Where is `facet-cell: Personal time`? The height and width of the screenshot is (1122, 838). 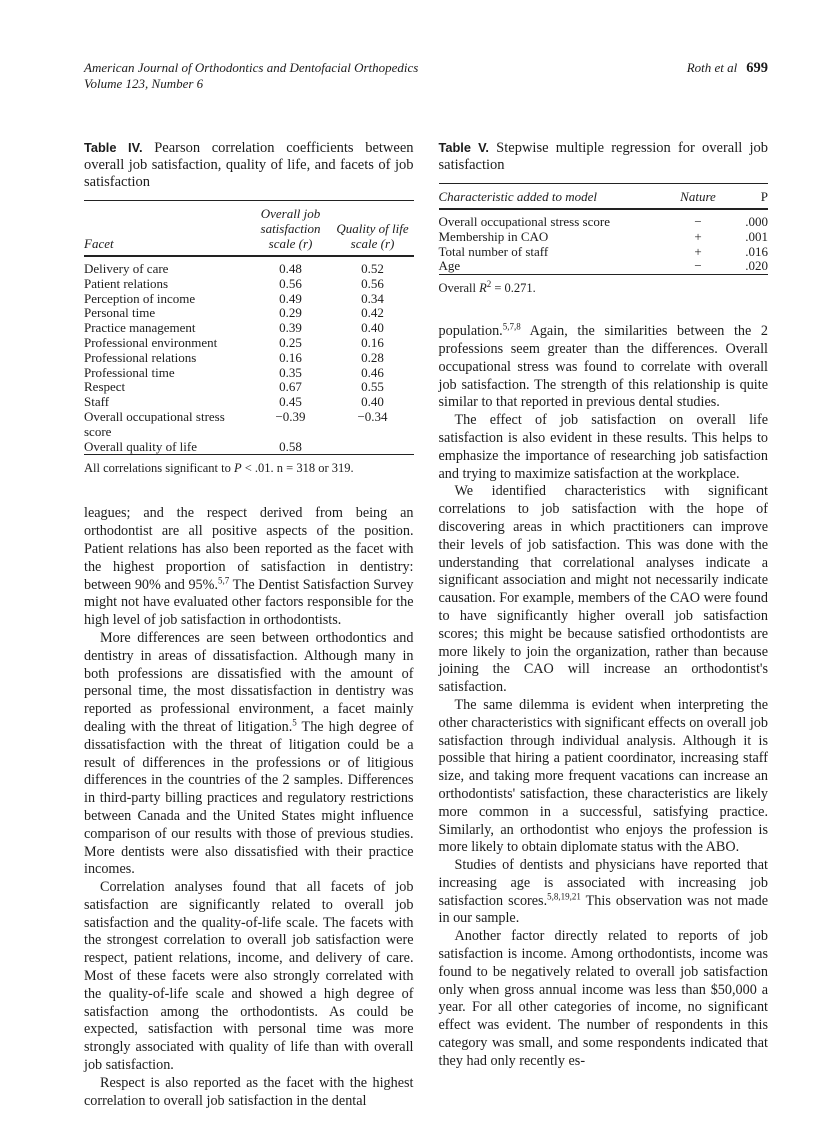
facet-cell: Personal time is located at coordinates (120, 313).